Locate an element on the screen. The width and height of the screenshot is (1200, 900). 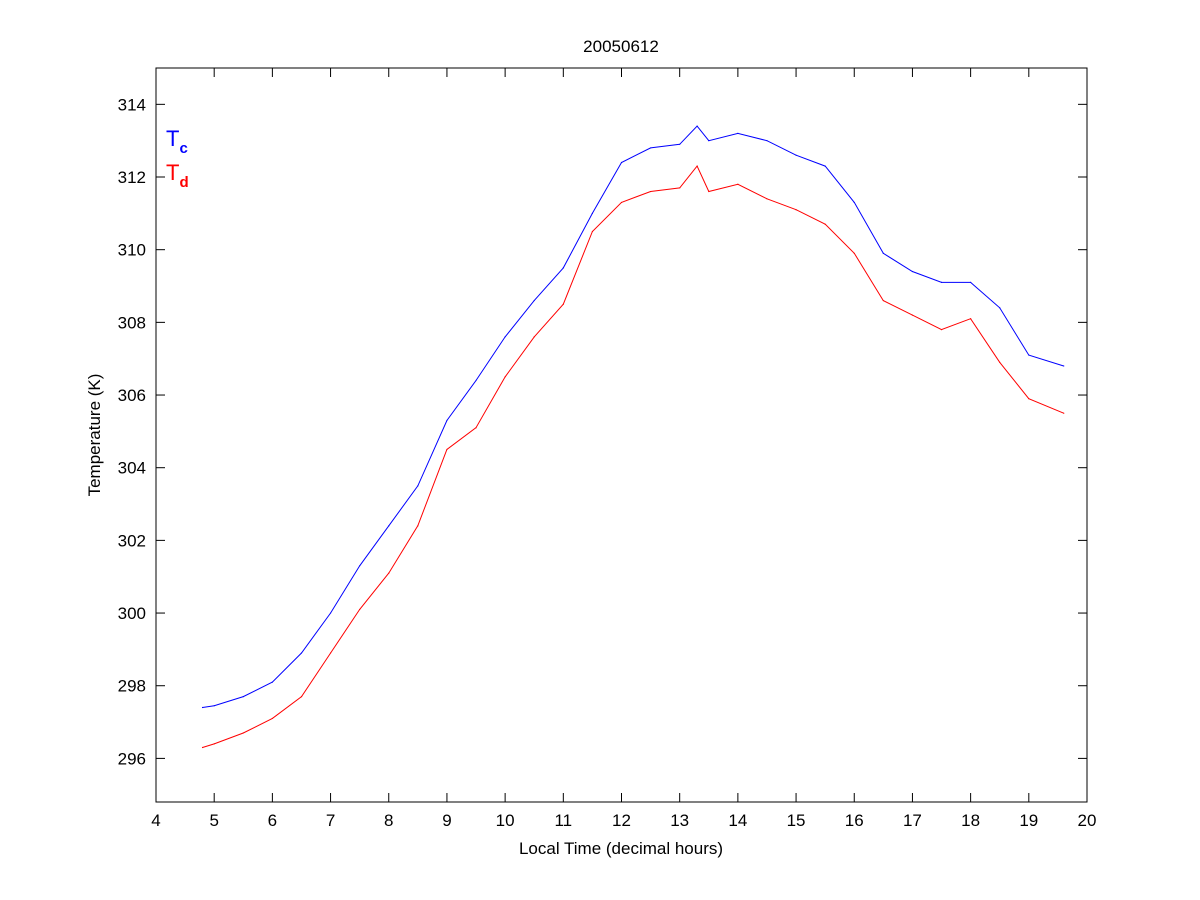
y-tick-label: 296 is located at coordinates (132, 758).